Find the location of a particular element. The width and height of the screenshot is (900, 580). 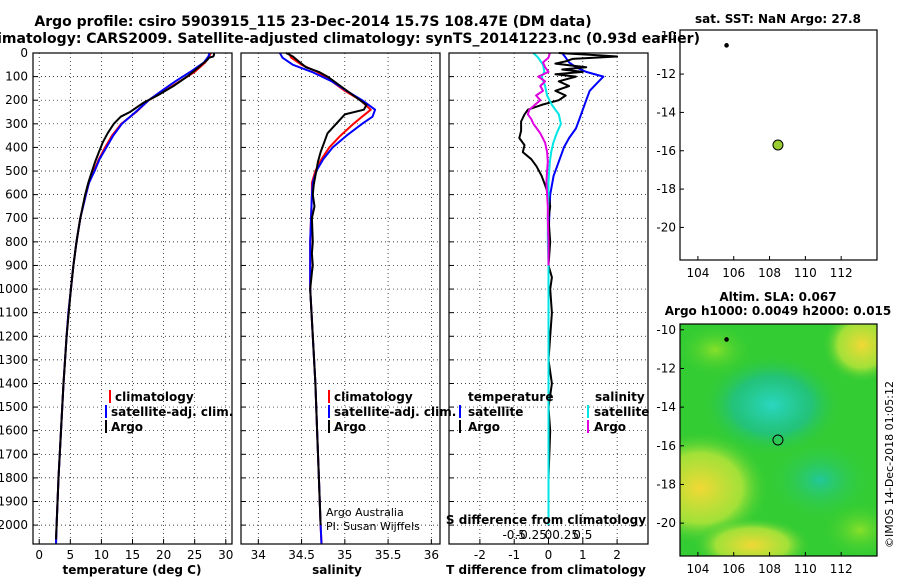

s-tick-label: 0.25 is located at coordinates (565, 535).